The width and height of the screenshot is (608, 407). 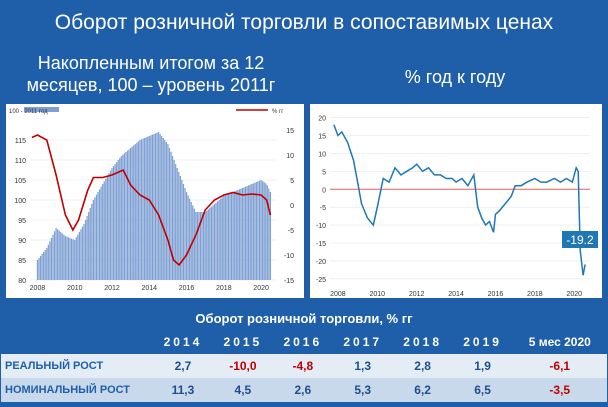 I want to click on left-y-tick-label: 115, so click(x=20, y=141).